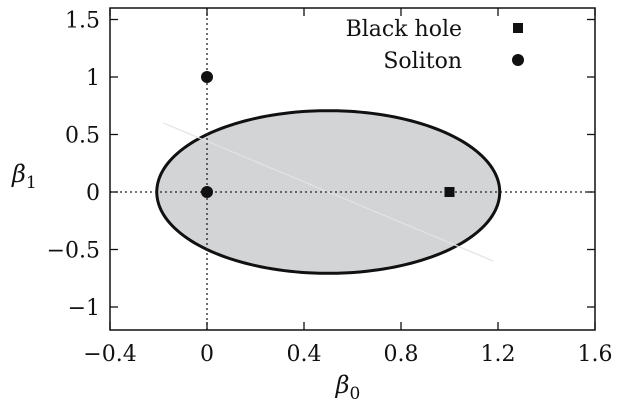  What do you see at coordinates (93, 78) in the screenshot?
I see `y-tick-label: 1` at bounding box center [93, 78].